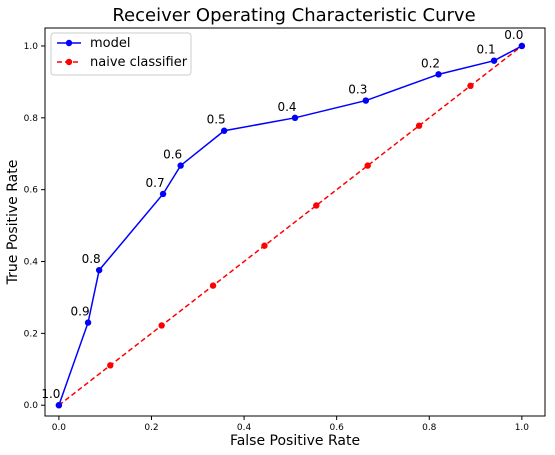 Image resolution: width=555 pixels, height=455 pixels. Describe the element at coordinates (357, 90) in the screenshot. I see `threshold-label: 0.3` at that location.